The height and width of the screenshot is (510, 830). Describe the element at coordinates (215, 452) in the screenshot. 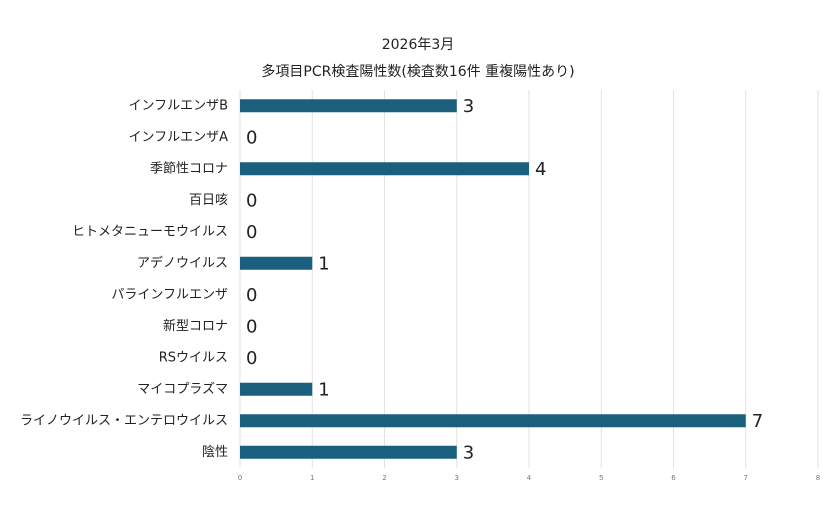

I see `y-tick-label: 陰性` at that location.